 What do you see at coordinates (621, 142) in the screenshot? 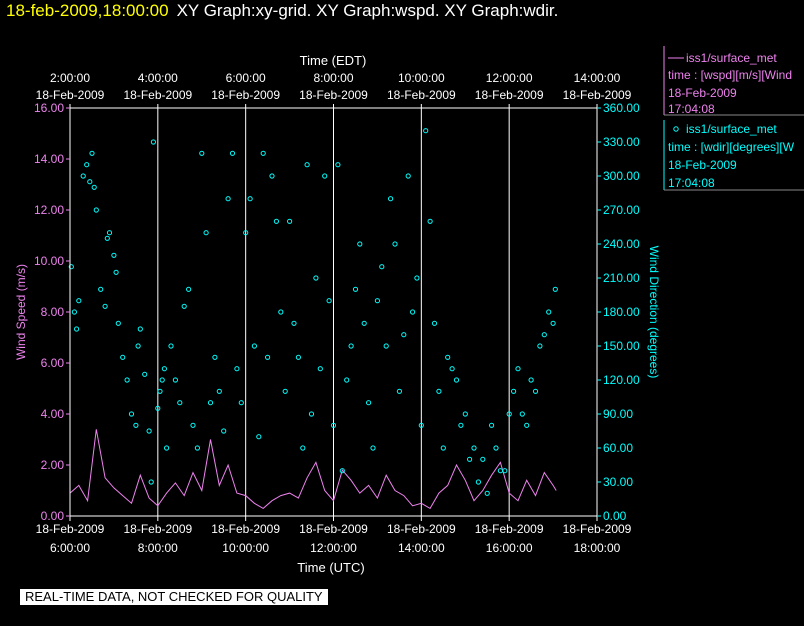
I see `right-tick-label: 330.00` at bounding box center [621, 142].